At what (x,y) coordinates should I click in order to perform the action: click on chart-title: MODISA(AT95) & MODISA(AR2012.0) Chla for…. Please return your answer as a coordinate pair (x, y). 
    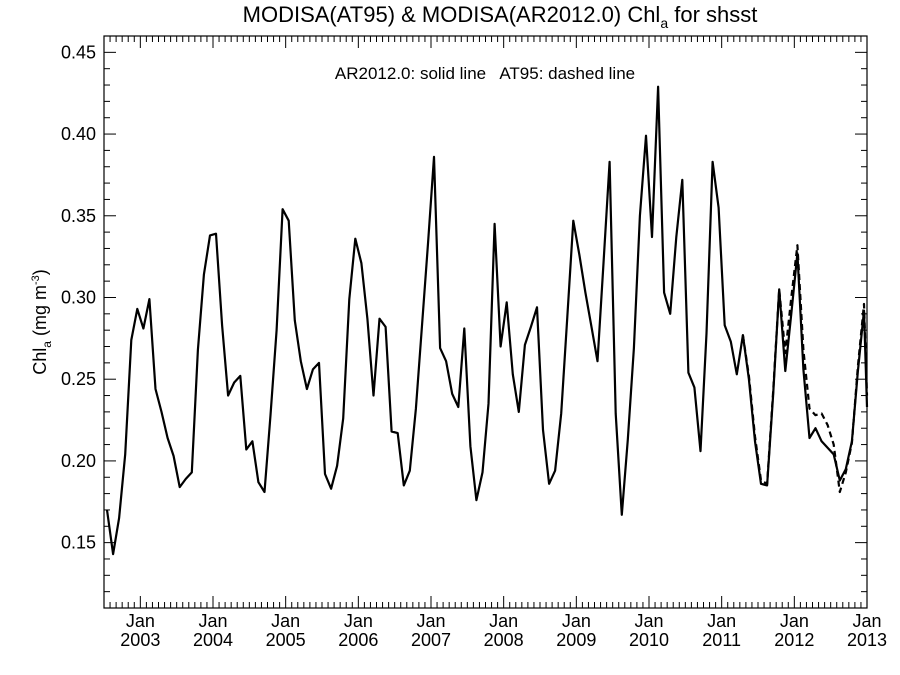
    Looking at the image, I should click on (500, 16).